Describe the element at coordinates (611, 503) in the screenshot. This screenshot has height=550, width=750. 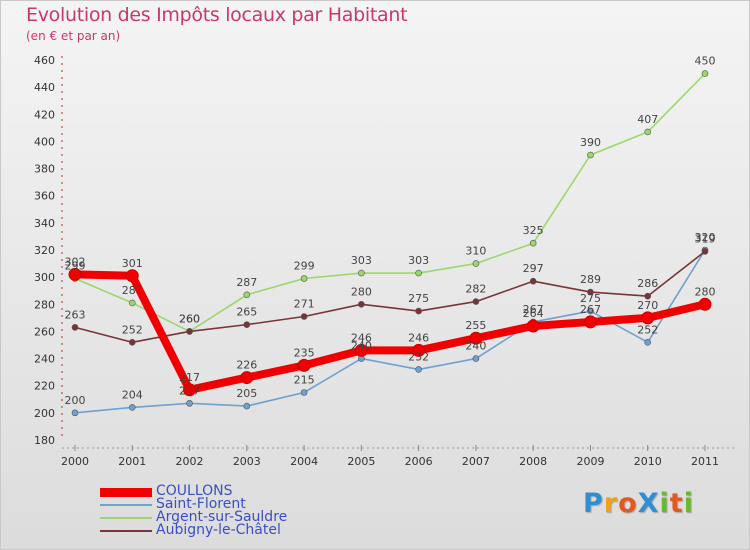
I see `logo-letter: r` at that location.